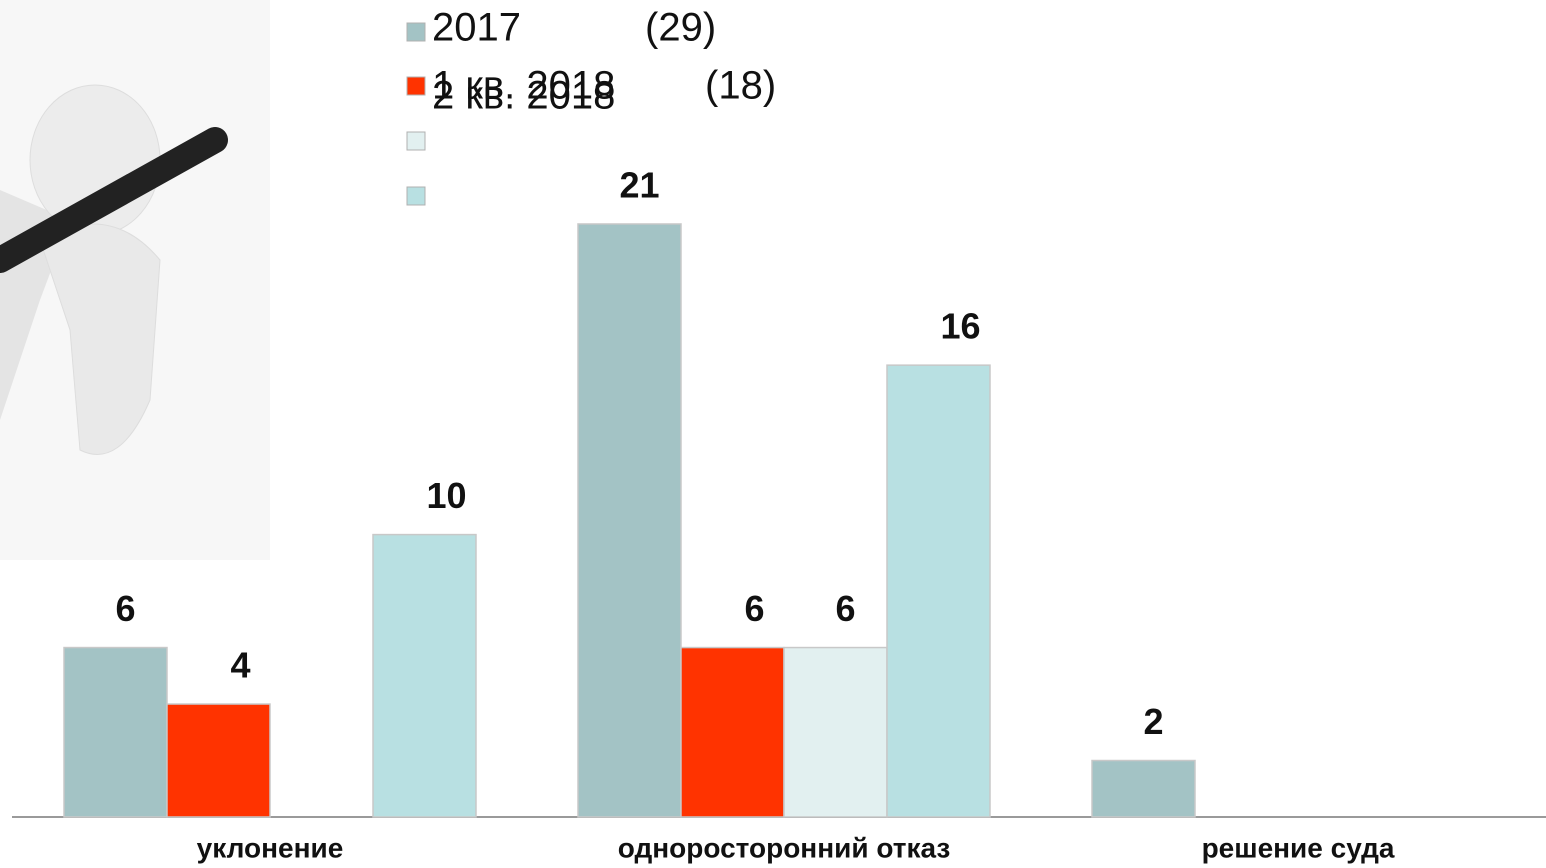 Image resolution: width=1546 pixels, height=868 pixels. I want to click on legend-count: (18), so click(740, 86).